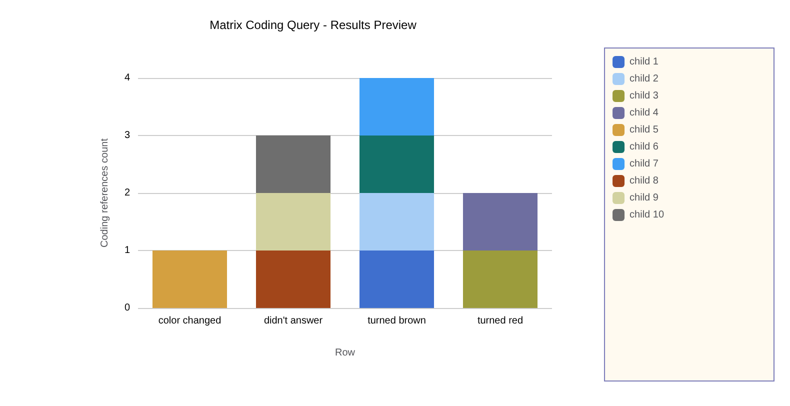 Image resolution: width=790 pixels, height=406 pixels. What do you see at coordinates (397, 321) in the screenshot?
I see `x-tick-label: turned brown` at bounding box center [397, 321].